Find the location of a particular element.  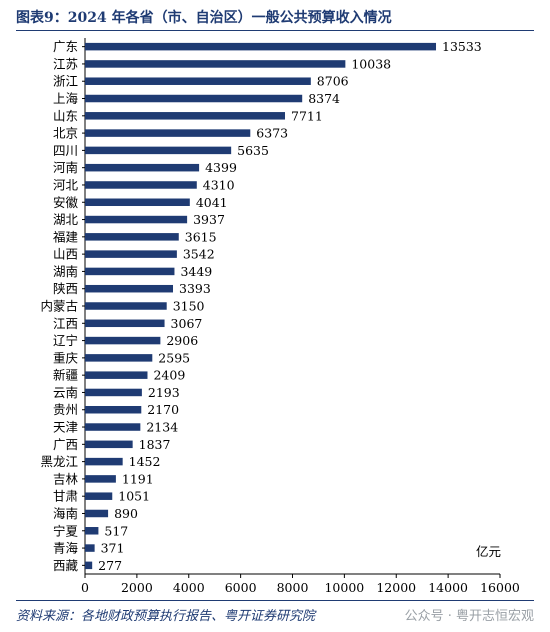

category-label: 重庆 is located at coordinates (66, 357).